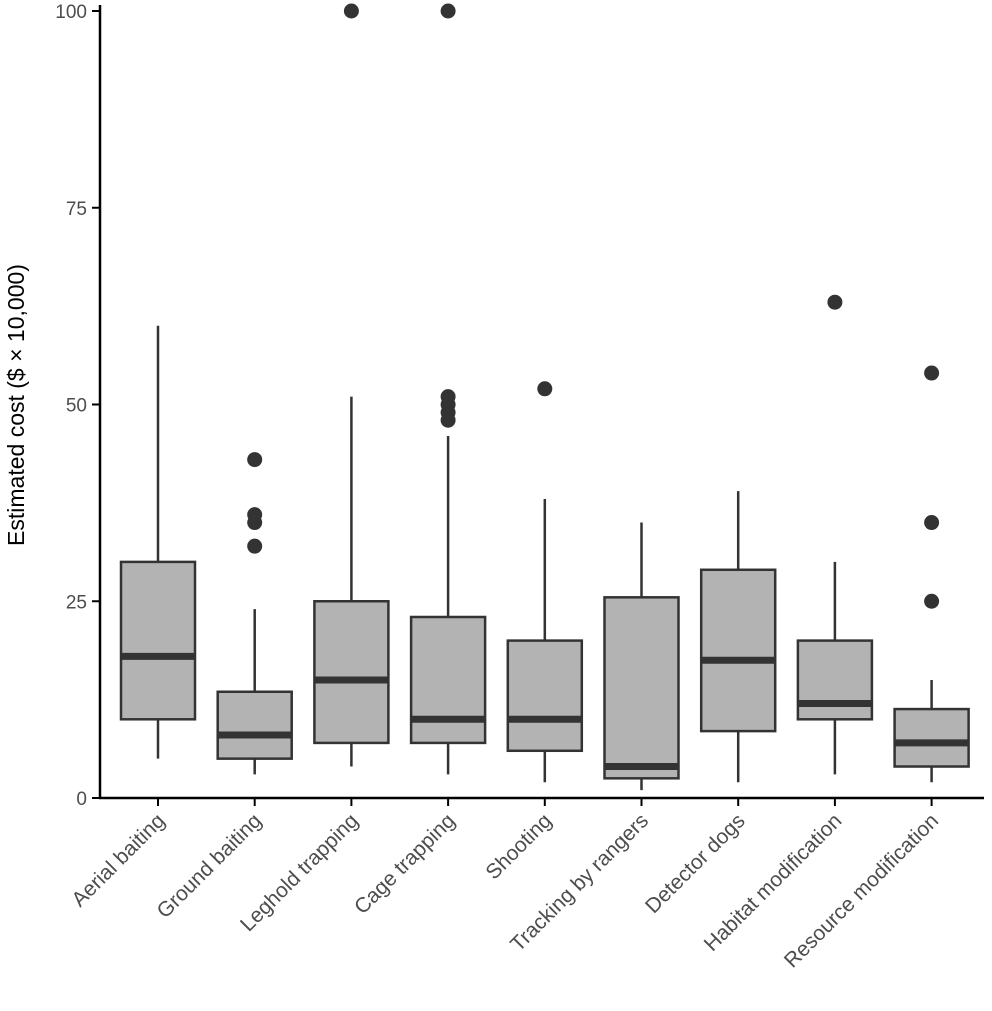  Describe the element at coordinates (76, 602) in the screenshot. I see `y-tick-label: 25` at that location.